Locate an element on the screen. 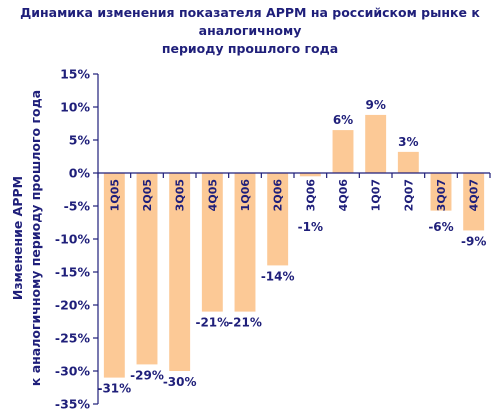  data-label-3q07: -6% is located at coordinates (440, 227).